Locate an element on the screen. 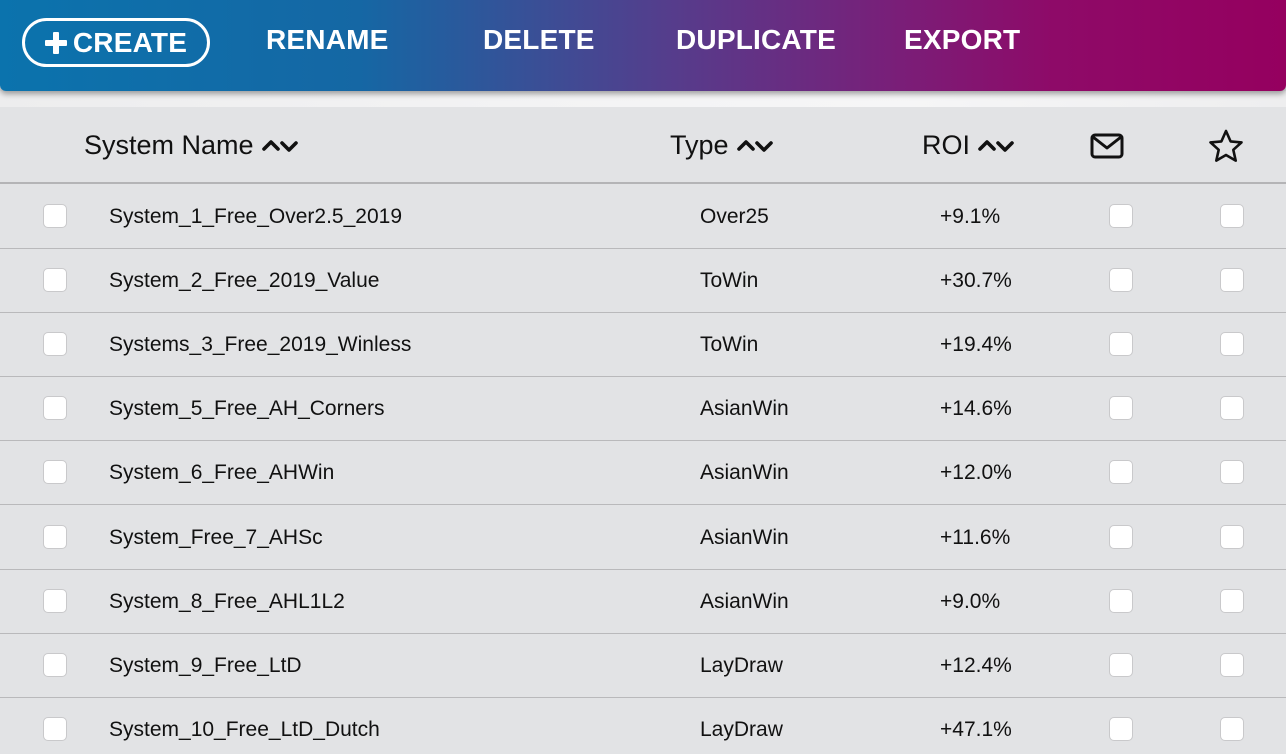  create-button: CREATE is located at coordinates (116, 42).